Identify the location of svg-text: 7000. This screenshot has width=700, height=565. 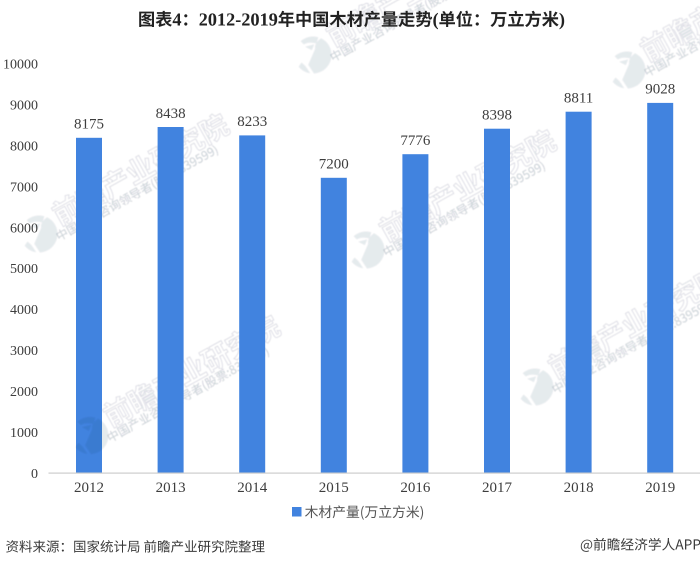
(24, 187).